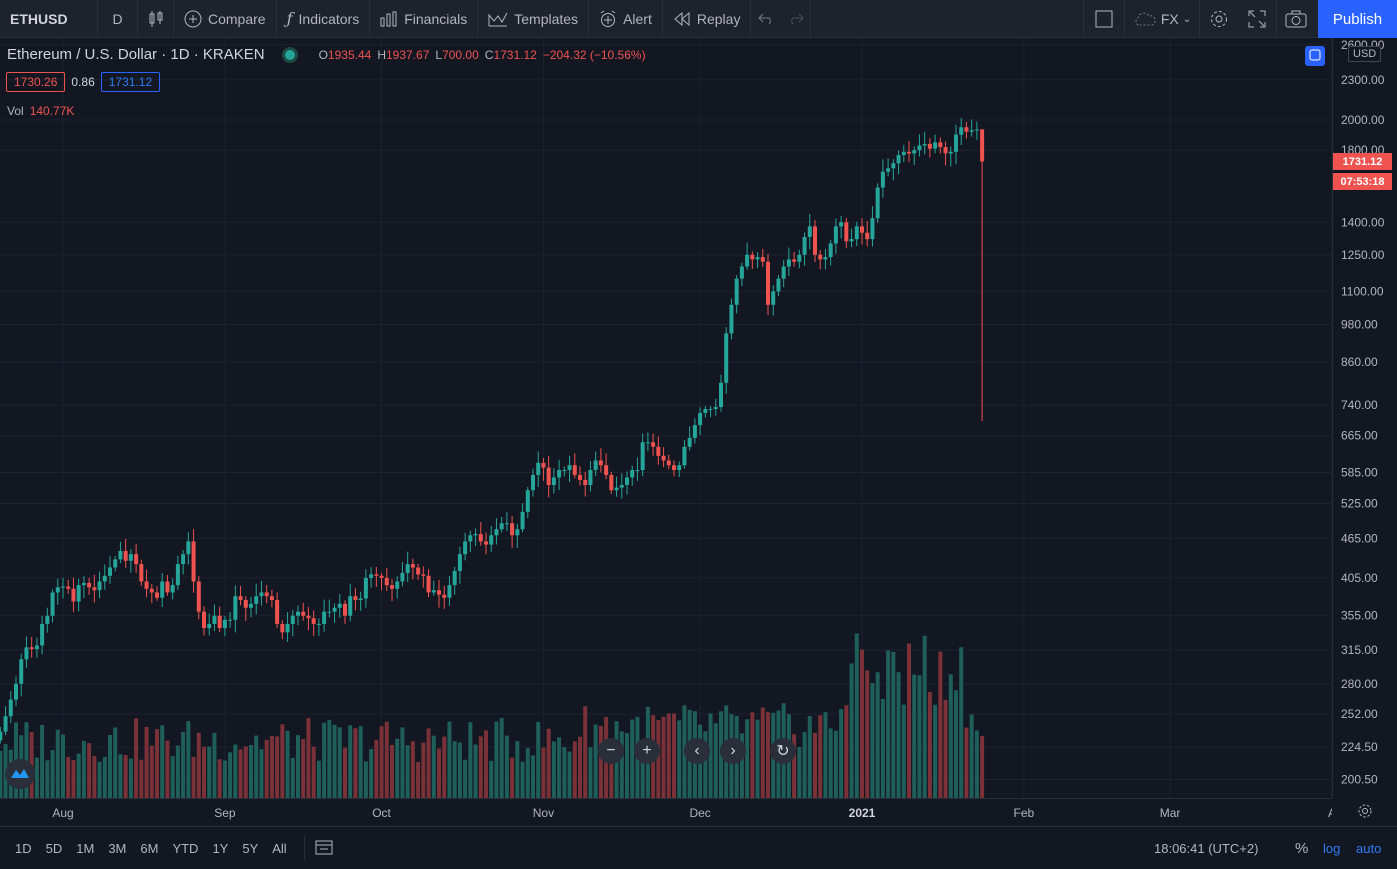 This screenshot has height=869, width=1397. What do you see at coordinates (1359, 747) in the screenshot?
I see `price-tick-label: 224.50` at bounding box center [1359, 747].